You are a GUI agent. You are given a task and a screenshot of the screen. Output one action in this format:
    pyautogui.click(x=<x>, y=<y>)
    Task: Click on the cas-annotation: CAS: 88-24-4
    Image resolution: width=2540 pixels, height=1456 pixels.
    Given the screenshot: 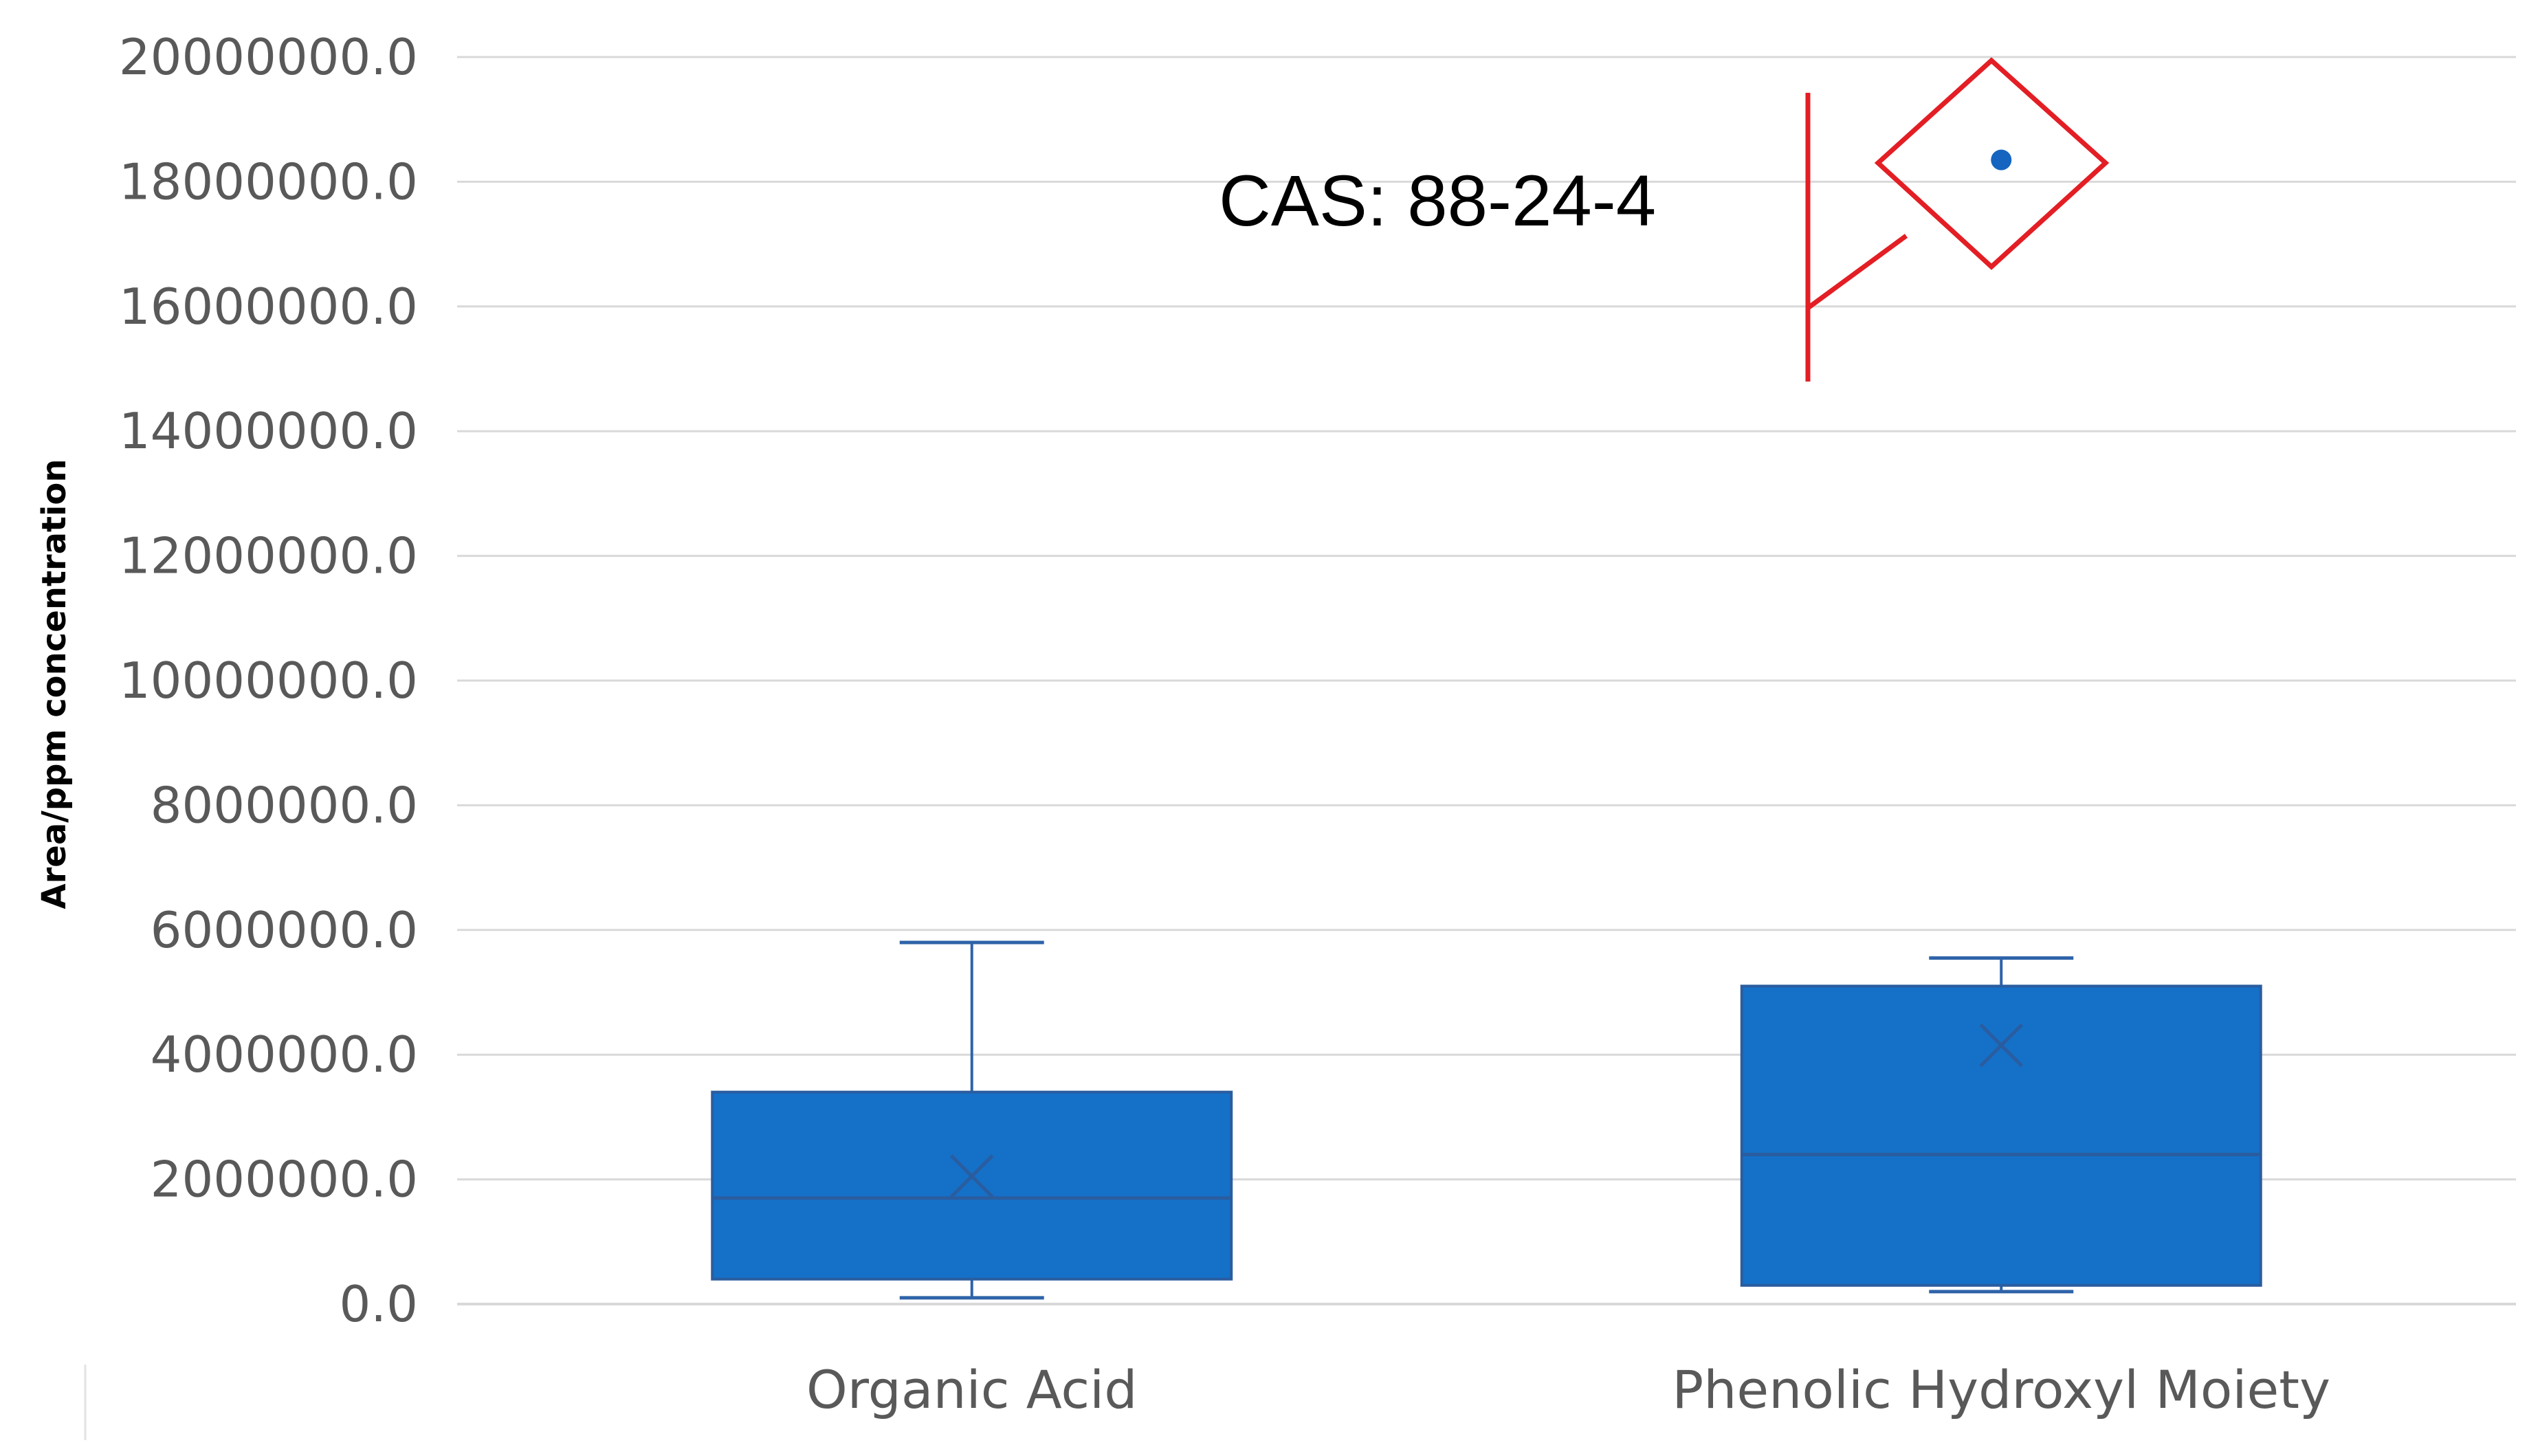 What is the action you would take?
    pyautogui.click(x=1664, y=219)
    